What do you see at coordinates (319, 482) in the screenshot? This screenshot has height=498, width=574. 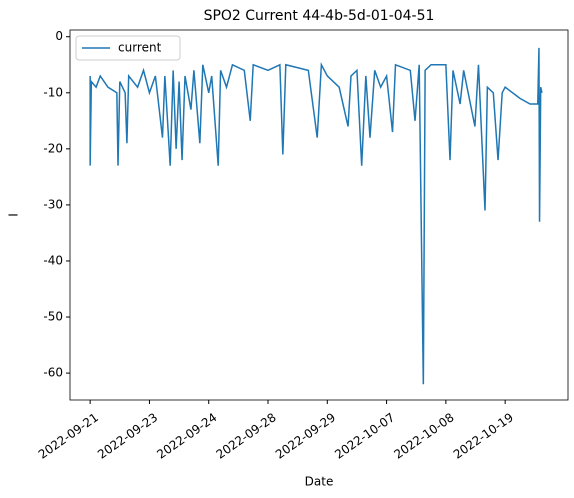 I see `x-axis-label: Date` at bounding box center [319, 482].